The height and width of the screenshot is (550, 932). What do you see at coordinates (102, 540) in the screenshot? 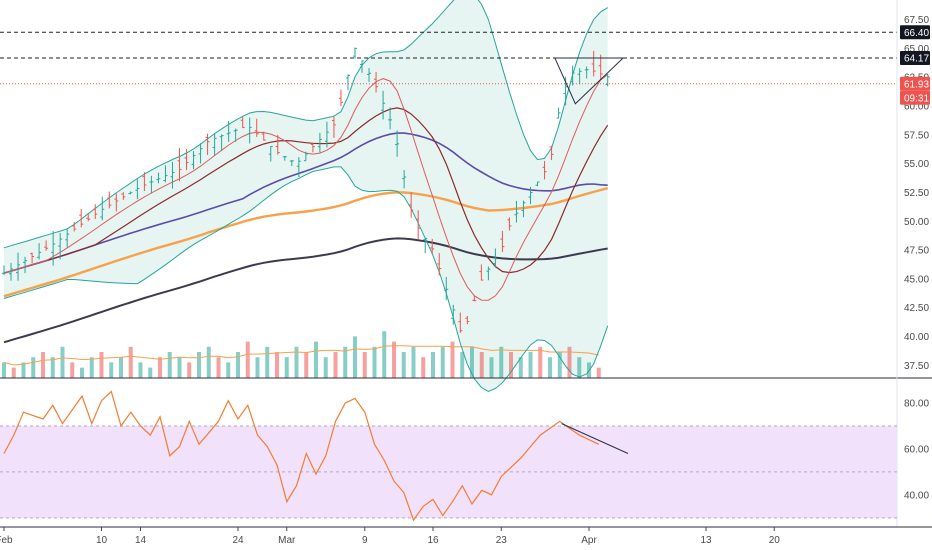
I see `time-tick-label: 10` at bounding box center [102, 540].